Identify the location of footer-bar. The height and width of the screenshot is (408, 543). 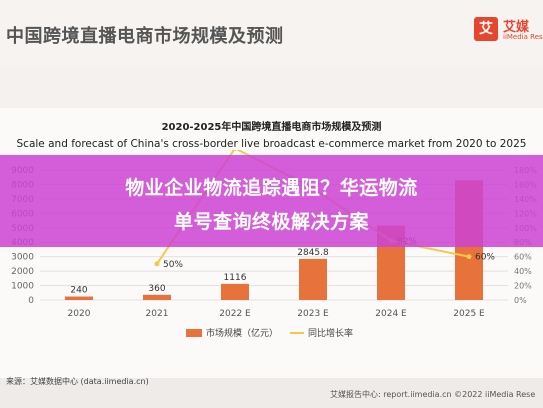
(271, 393).